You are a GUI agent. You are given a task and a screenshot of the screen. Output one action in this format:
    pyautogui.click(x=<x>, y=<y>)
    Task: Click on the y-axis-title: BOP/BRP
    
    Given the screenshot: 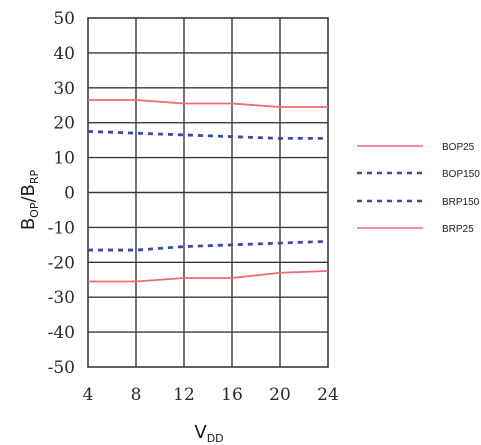 What is the action you would take?
    pyautogui.click(x=29, y=199)
    